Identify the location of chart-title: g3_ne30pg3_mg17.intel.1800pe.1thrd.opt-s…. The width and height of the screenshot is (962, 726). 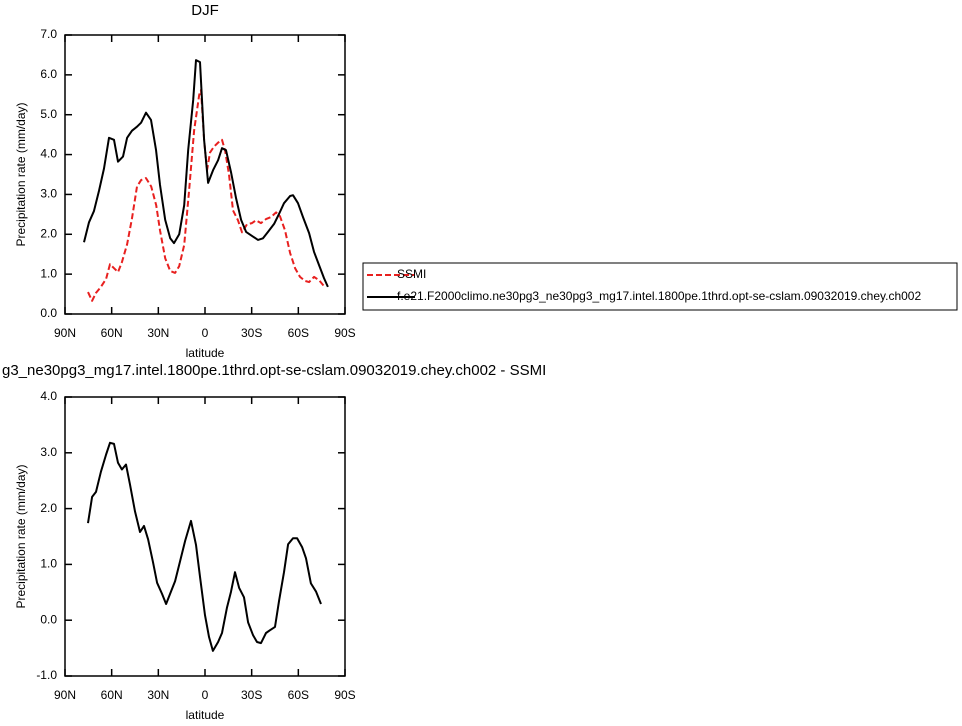
(274, 370).